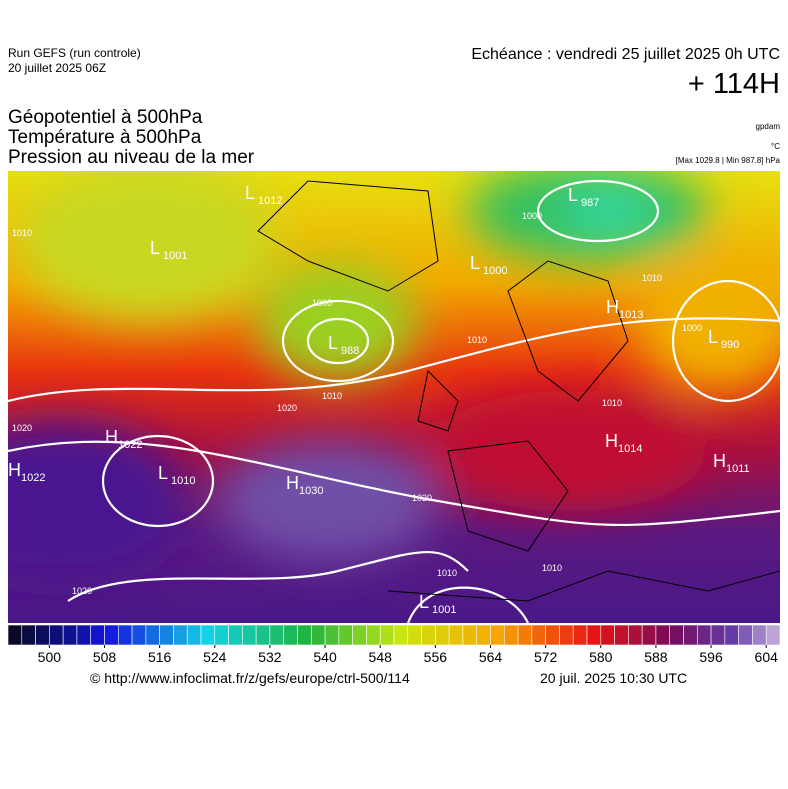  What do you see at coordinates (105, 657) in the screenshot?
I see `colorbar-tick-label: 508` at bounding box center [105, 657].